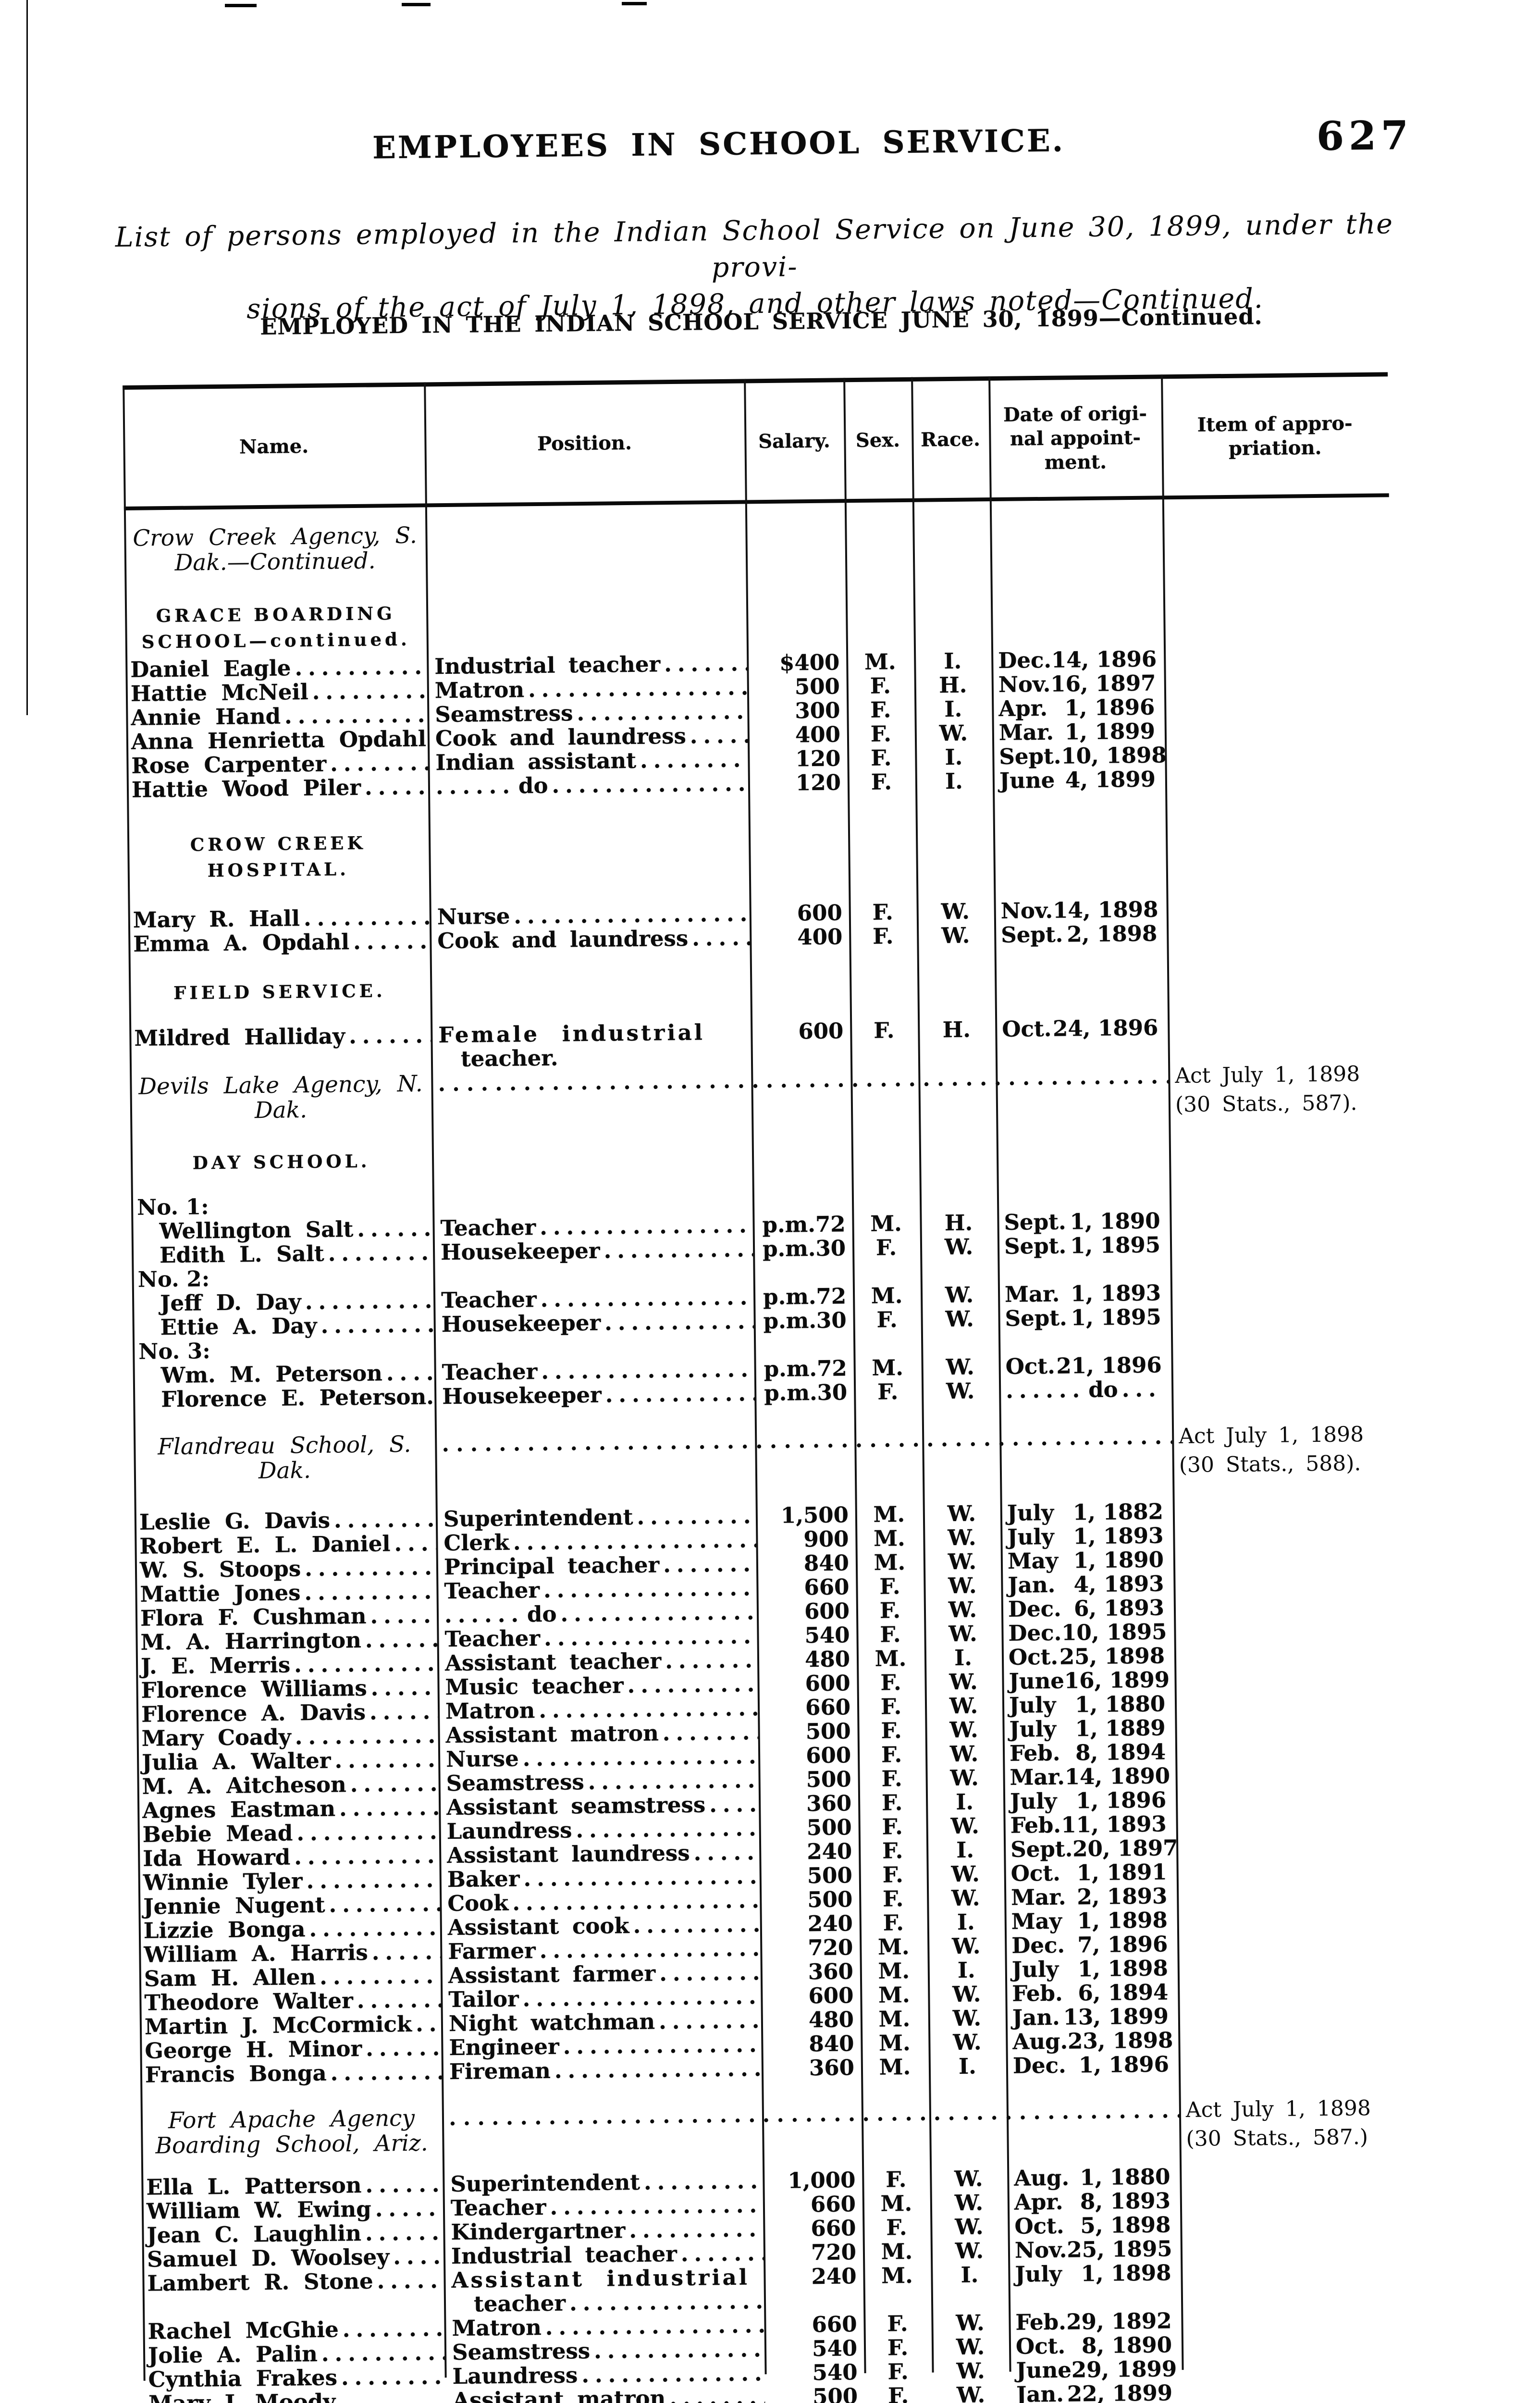 This screenshot has height=2403, width=1540. Describe the element at coordinates (293, 2355) in the screenshot. I see `name-cell: Jolie A. Palin` at that location.